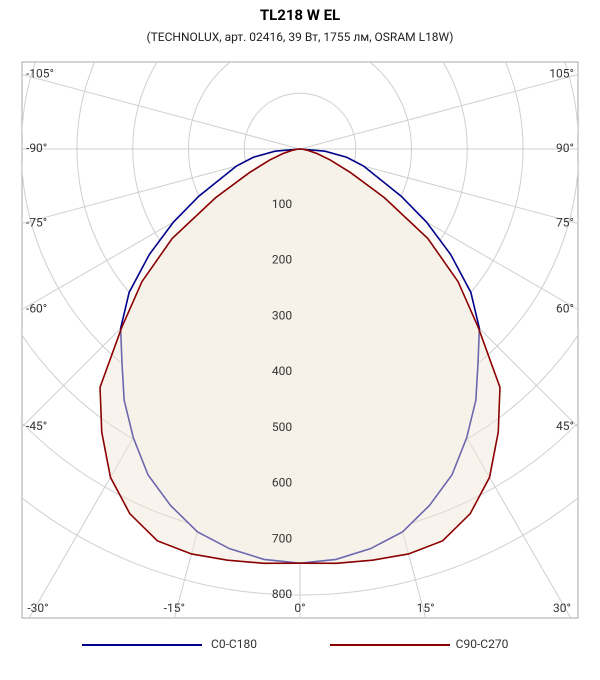  I want to click on angle-tick-label: -30°, so click(37, 608).